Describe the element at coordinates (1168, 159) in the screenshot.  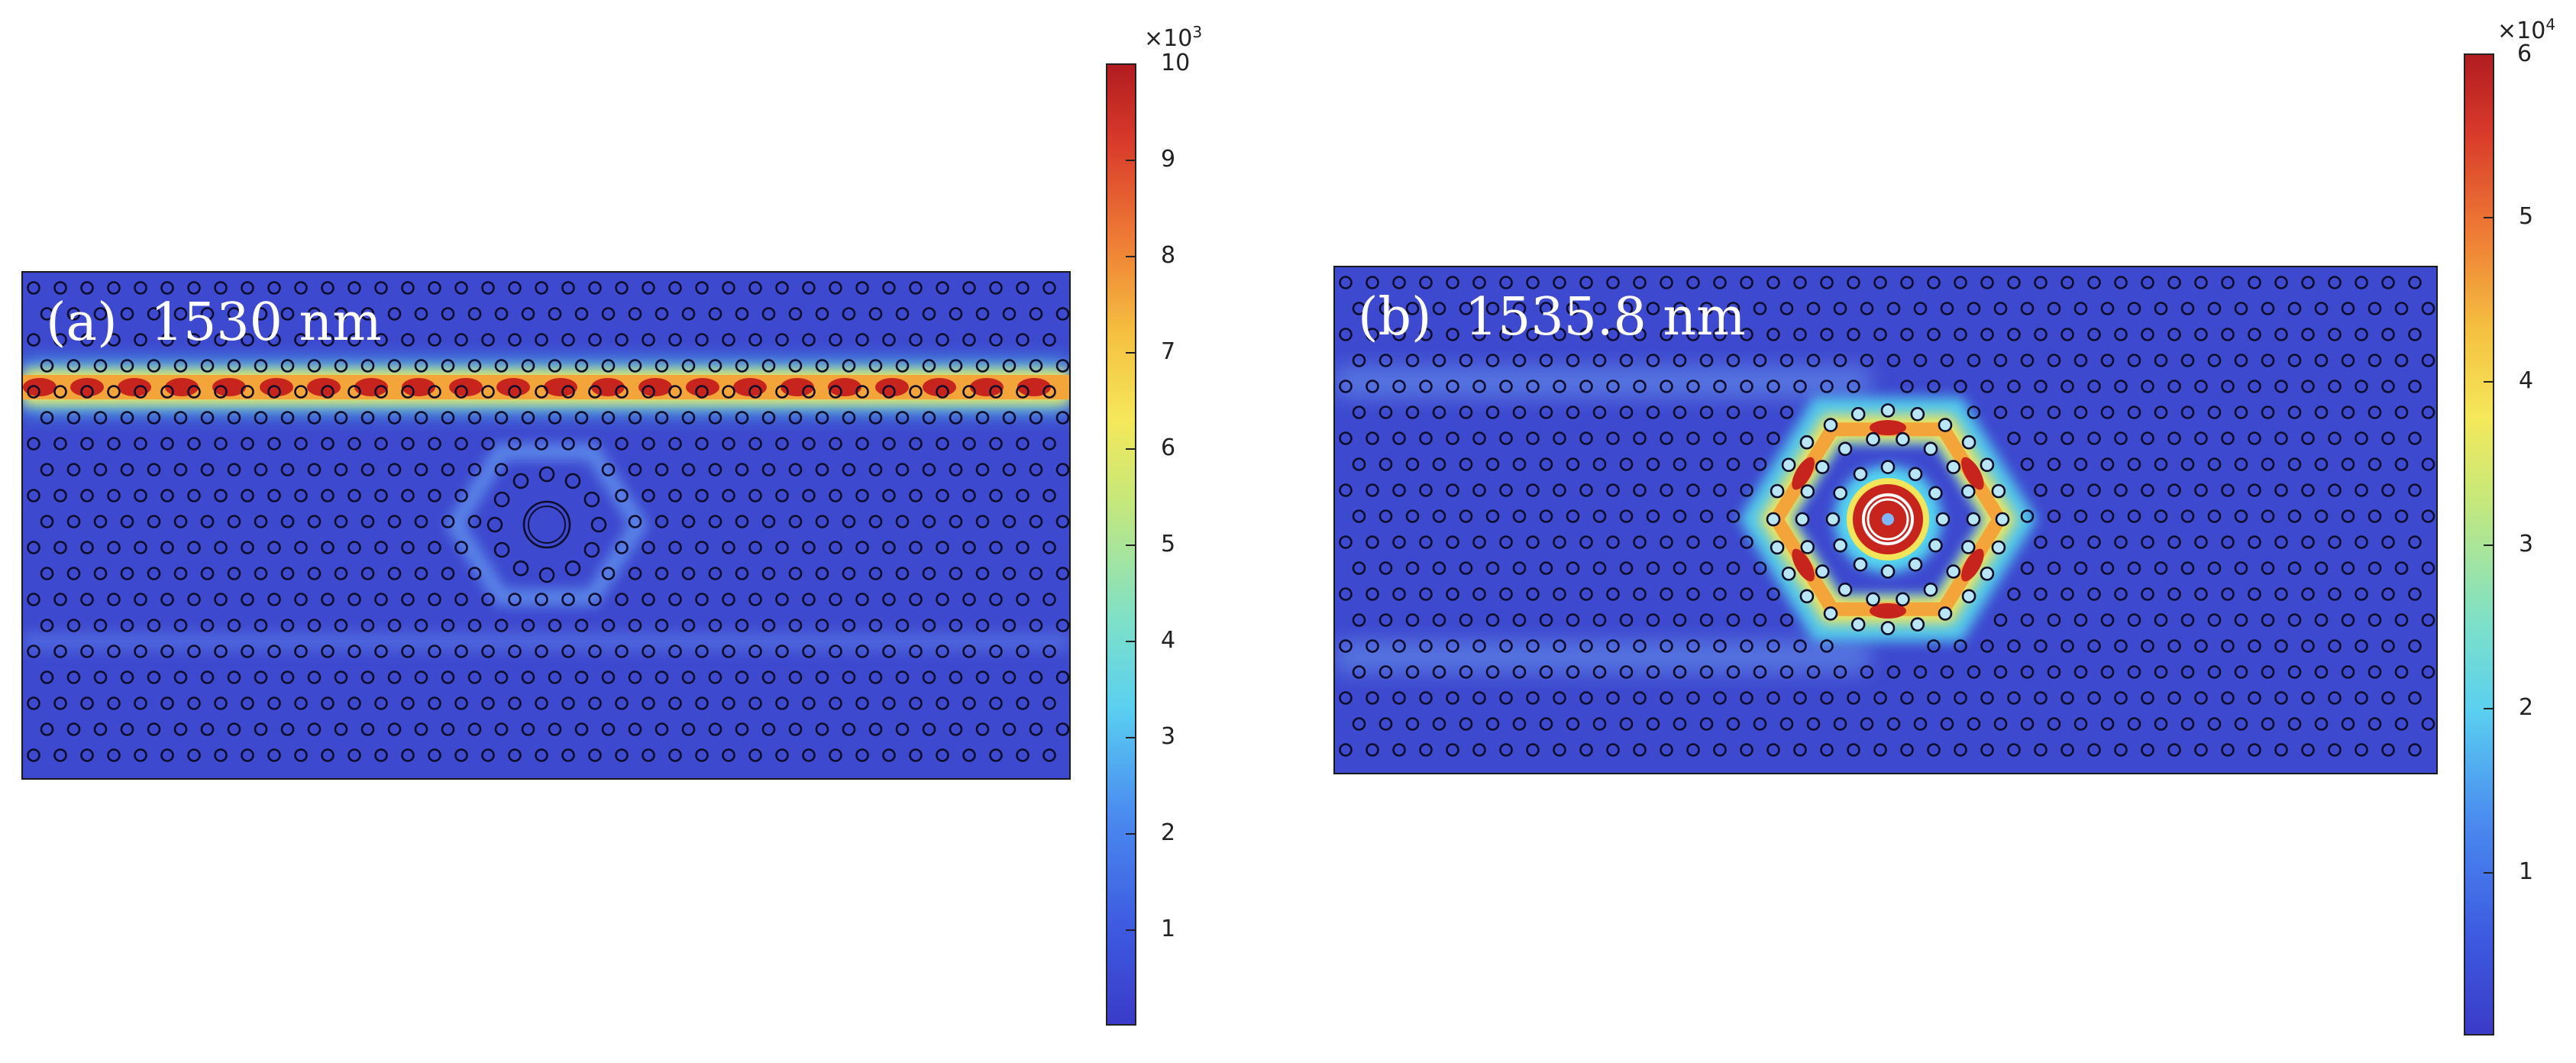
I see `colorbar-tick-label: 9` at that location.